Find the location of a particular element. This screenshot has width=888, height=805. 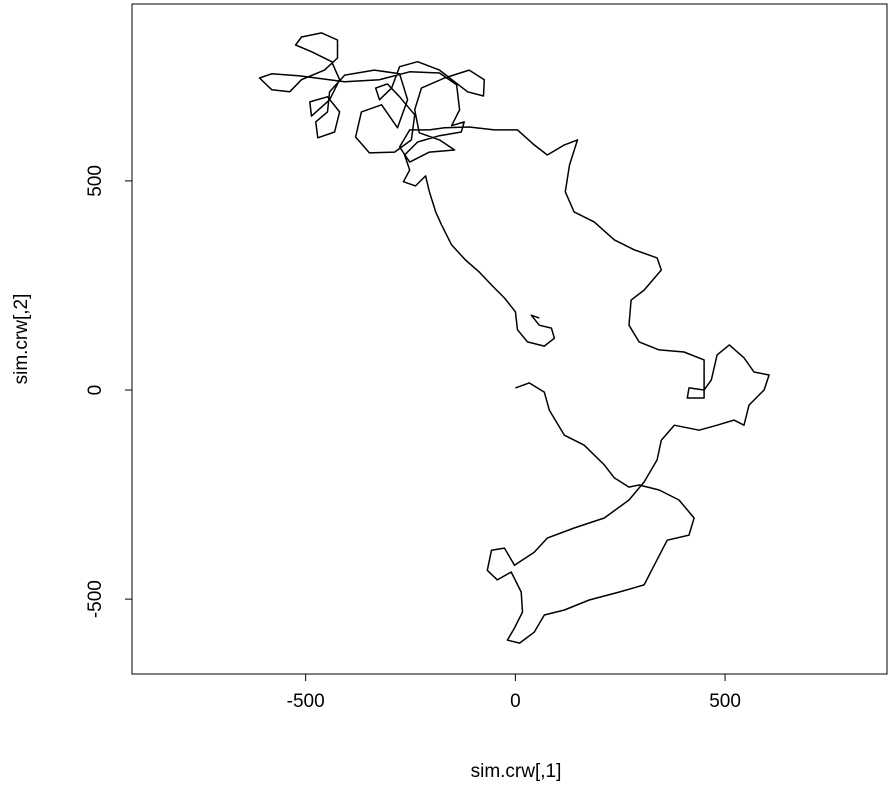

x-tick-label: -500 is located at coordinates (306, 701).